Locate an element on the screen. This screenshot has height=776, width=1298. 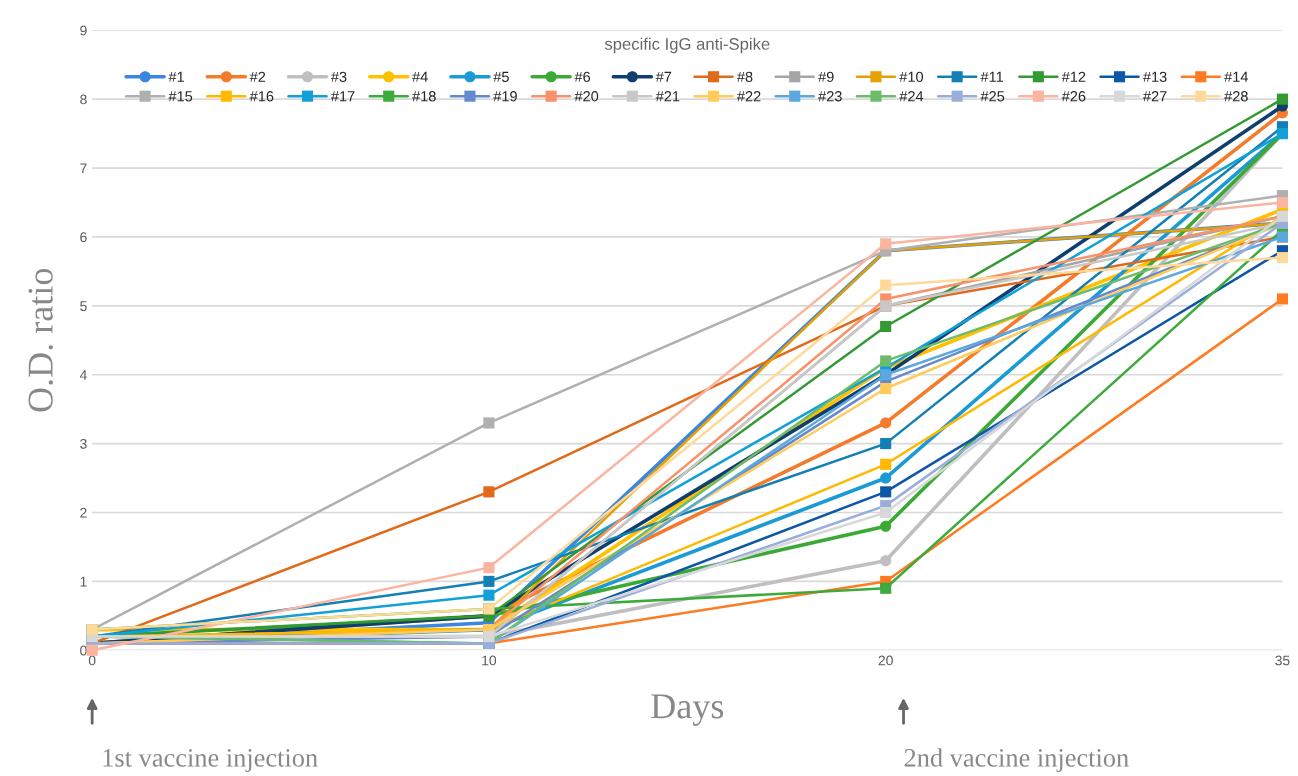
legend-label: #3 is located at coordinates (338, 76).